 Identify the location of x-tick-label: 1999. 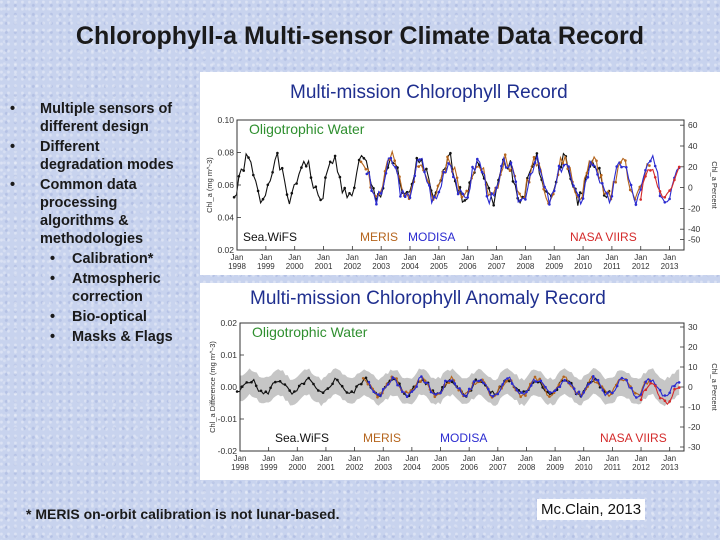
(269, 467).